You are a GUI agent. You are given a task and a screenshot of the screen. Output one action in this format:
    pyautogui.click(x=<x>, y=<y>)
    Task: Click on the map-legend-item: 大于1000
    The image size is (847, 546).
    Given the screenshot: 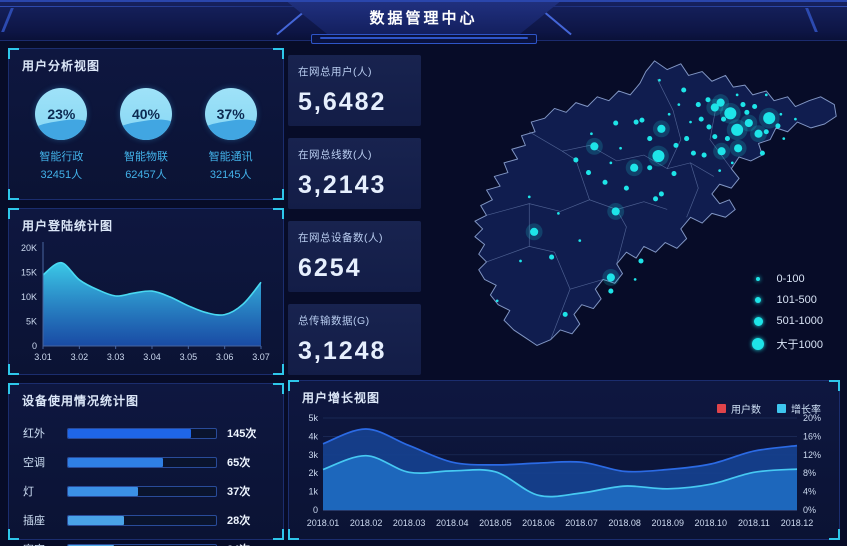 What is the action you would take?
    pyautogui.click(x=788, y=344)
    